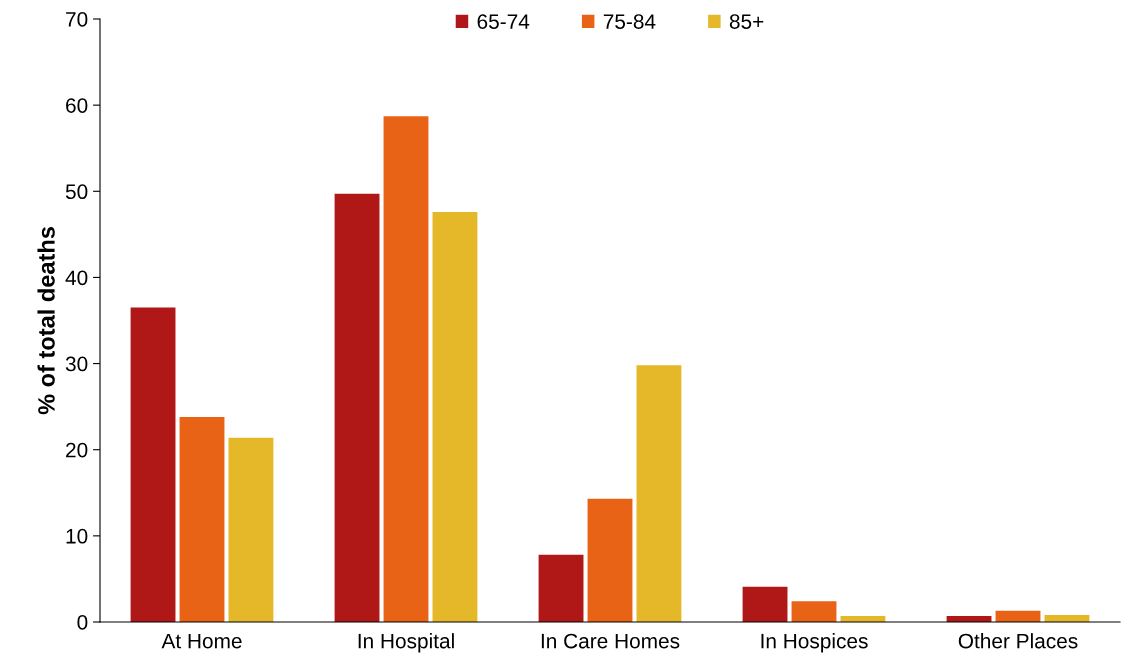  What do you see at coordinates (746, 21) in the screenshot?
I see `legend-label: 85+` at bounding box center [746, 21].